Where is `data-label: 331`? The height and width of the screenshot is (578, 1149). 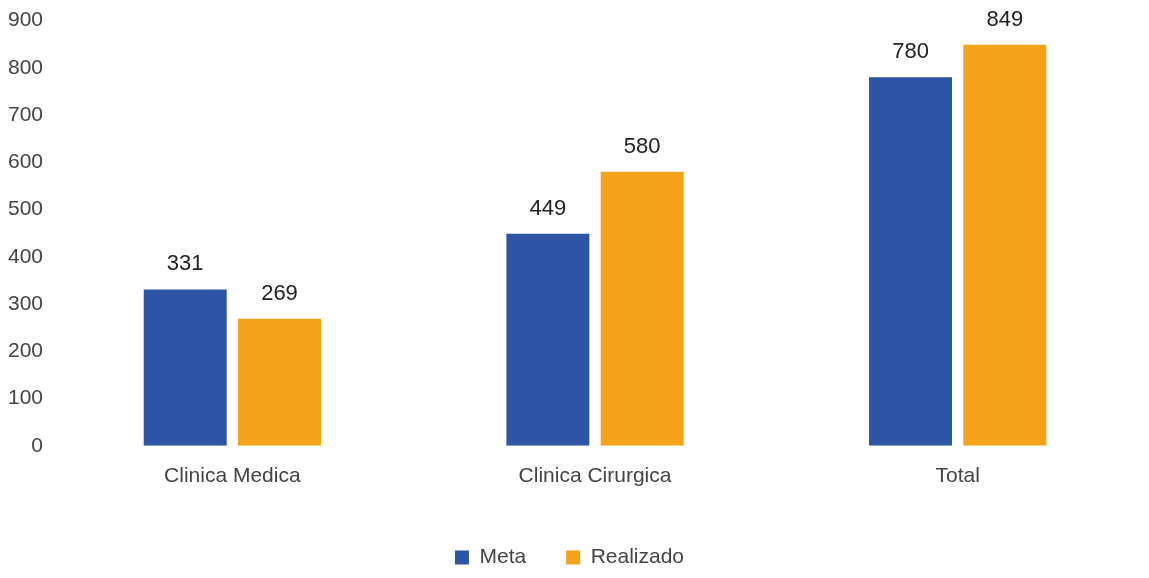 data-label: 331 is located at coordinates (185, 263).